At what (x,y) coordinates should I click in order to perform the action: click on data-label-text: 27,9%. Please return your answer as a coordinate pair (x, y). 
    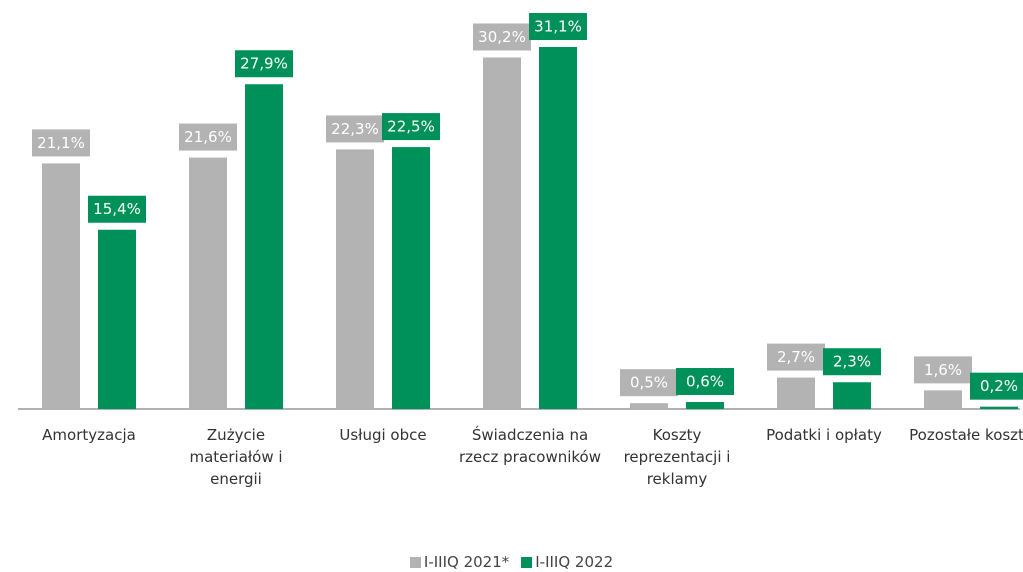
    Looking at the image, I should click on (264, 64).